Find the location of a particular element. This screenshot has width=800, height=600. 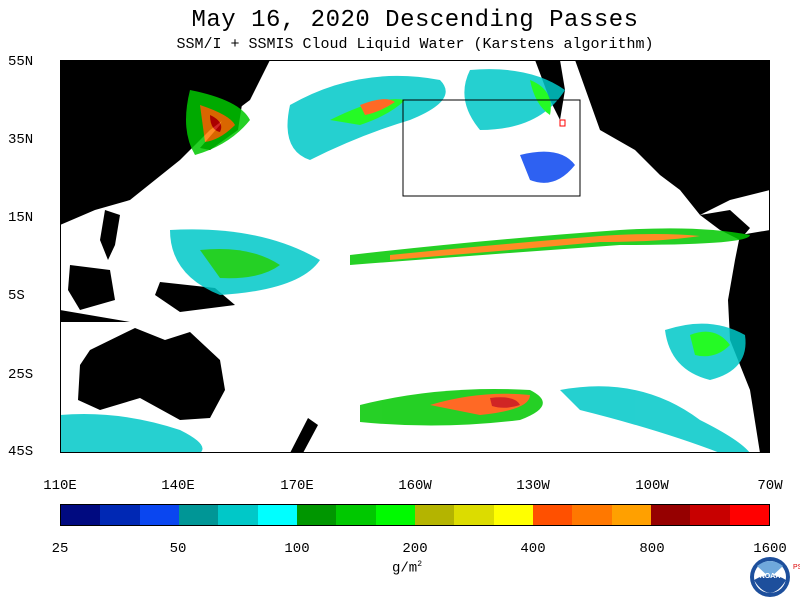

color-scale-bar is located at coordinates (415, 515).